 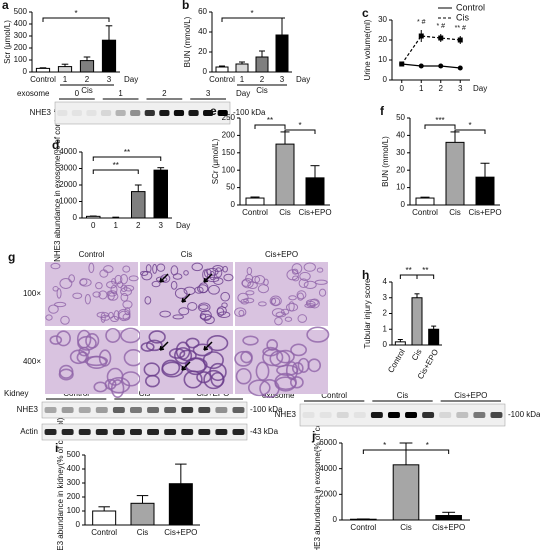 What do you see at coordinates (281, 254) in the screenshot?
I see `column-label: Cis+EPO` at bounding box center [281, 254].